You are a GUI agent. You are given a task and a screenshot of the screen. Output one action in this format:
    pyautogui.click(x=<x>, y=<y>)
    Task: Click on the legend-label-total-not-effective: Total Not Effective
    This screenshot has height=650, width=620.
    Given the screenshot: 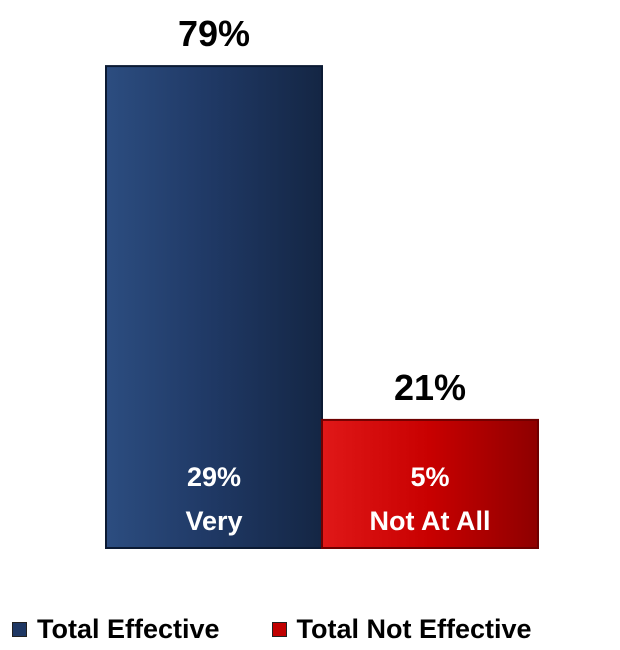 What is the action you would take?
    pyautogui.click(x=414, y=628)
    